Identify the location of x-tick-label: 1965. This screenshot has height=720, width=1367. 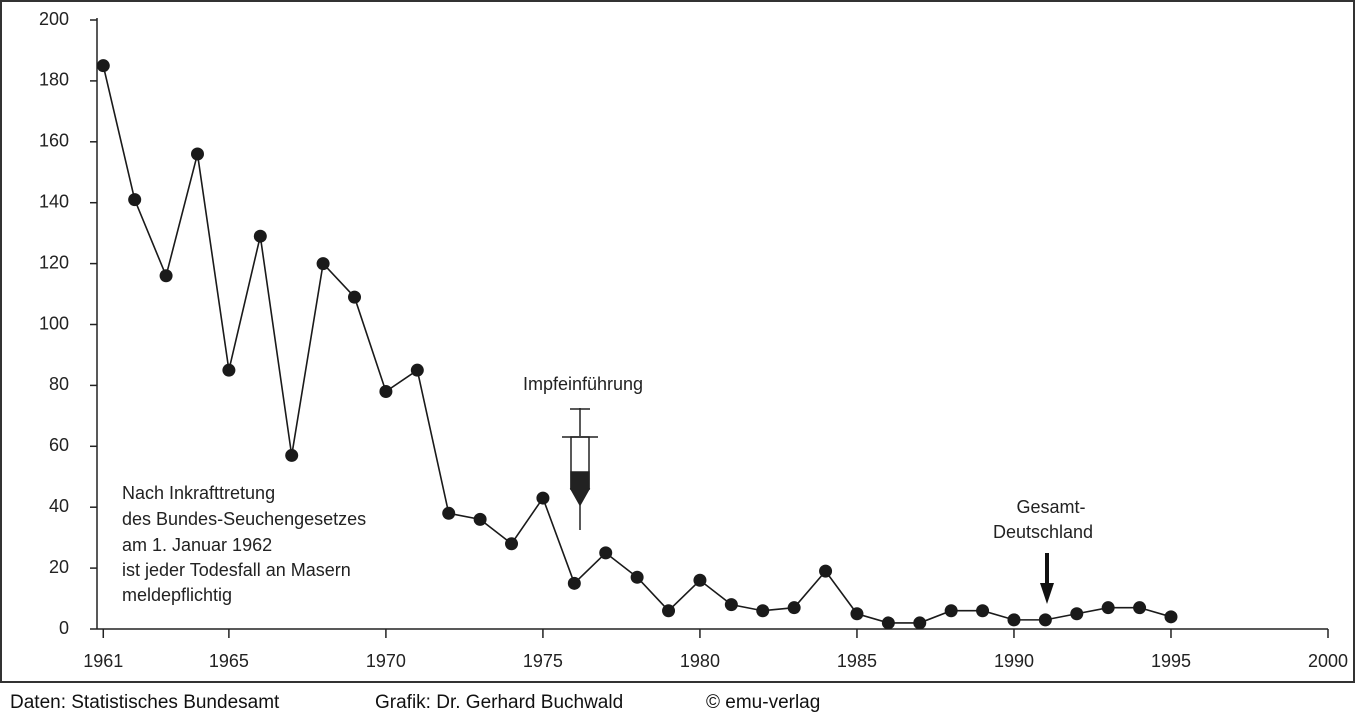
(229, 661).